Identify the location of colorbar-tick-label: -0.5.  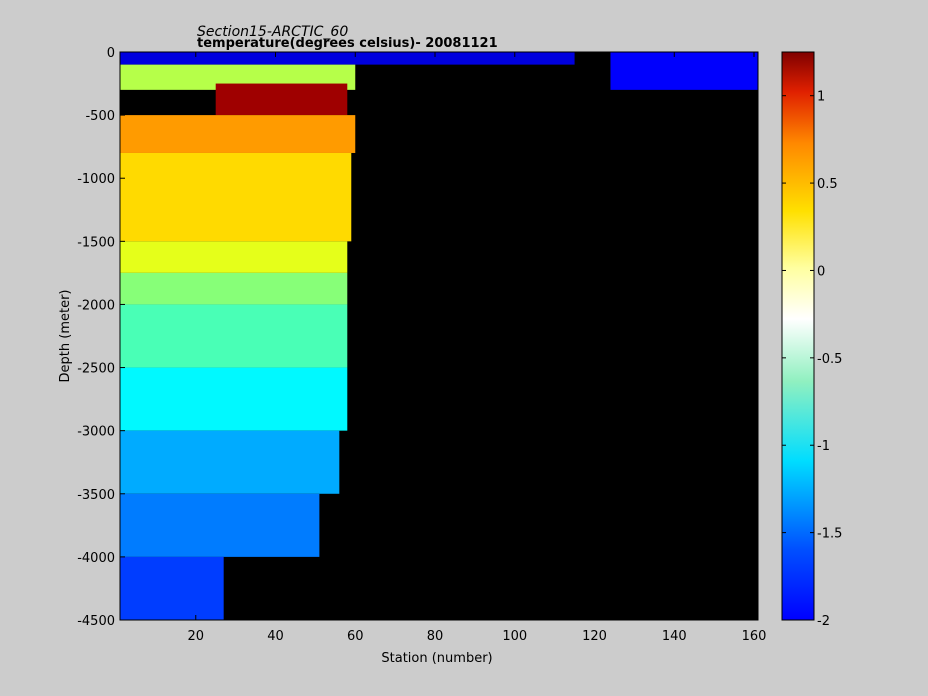
(829, 359).